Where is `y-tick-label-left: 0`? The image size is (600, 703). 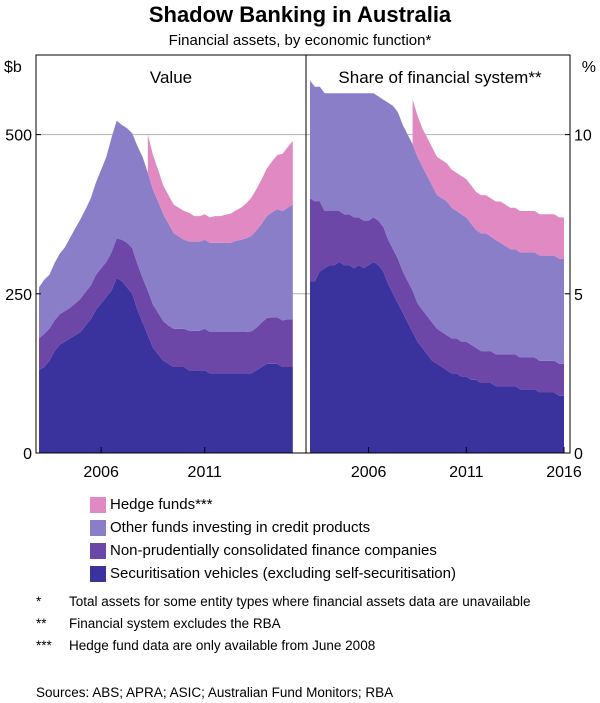 y-tick-label-left: 0 is located at coordinates (27, 454).